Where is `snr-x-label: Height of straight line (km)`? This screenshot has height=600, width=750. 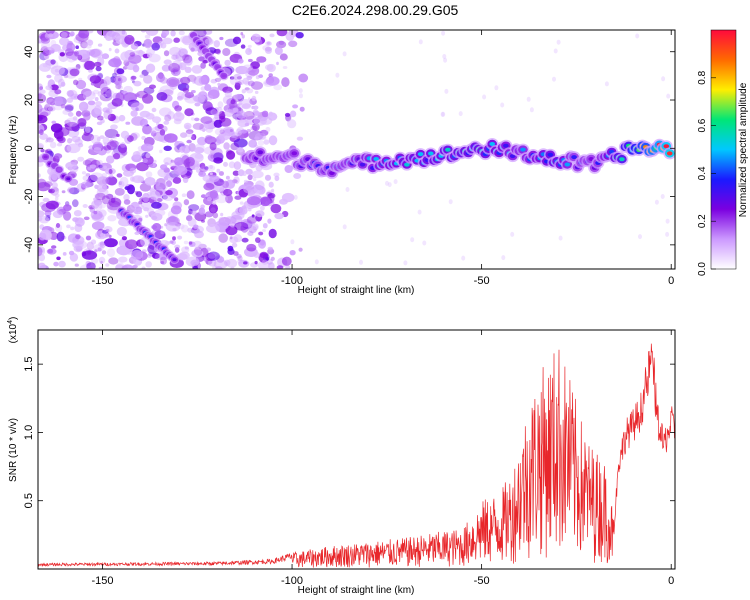
snr-x-label: Height of straight line (km) is located at coordinates (356, 590).